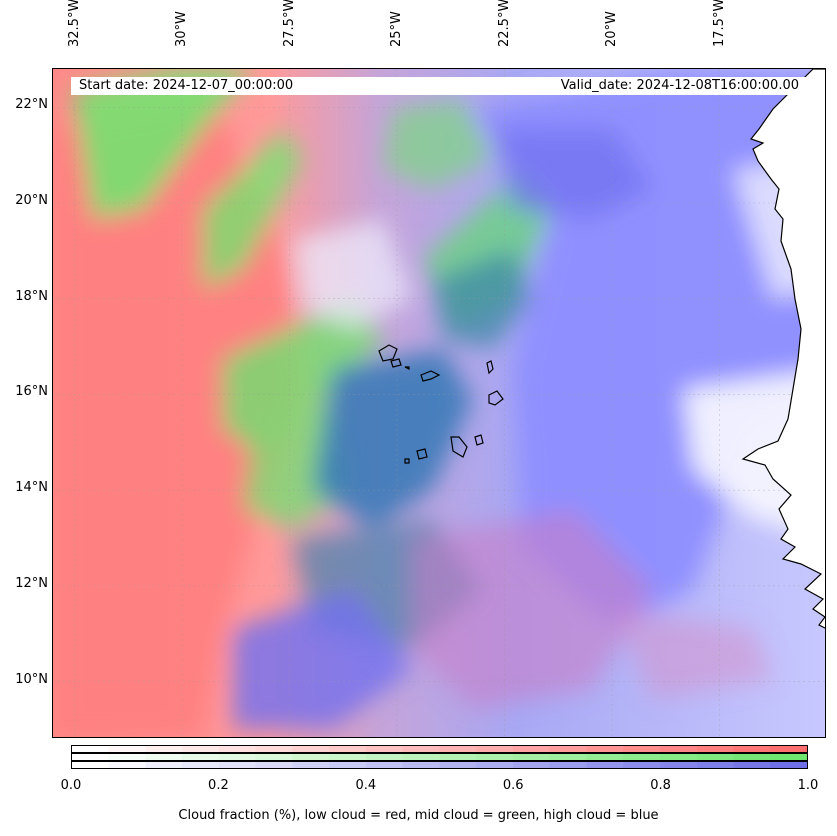 This screenshot has width=837, height=836. I want to click on longitude-tick-label: 20°W, so click(611, 29).